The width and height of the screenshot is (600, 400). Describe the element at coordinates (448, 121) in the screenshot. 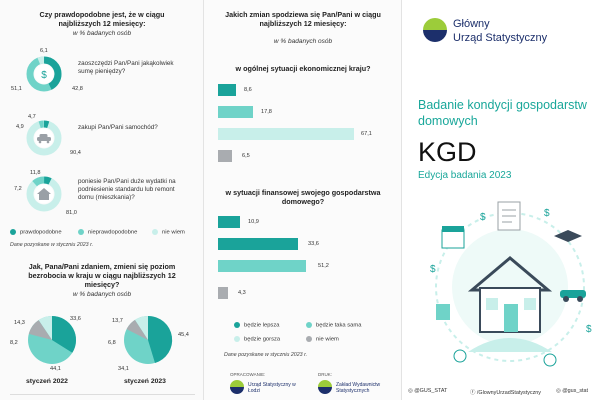

I see `title-line2: domowych` at that location.